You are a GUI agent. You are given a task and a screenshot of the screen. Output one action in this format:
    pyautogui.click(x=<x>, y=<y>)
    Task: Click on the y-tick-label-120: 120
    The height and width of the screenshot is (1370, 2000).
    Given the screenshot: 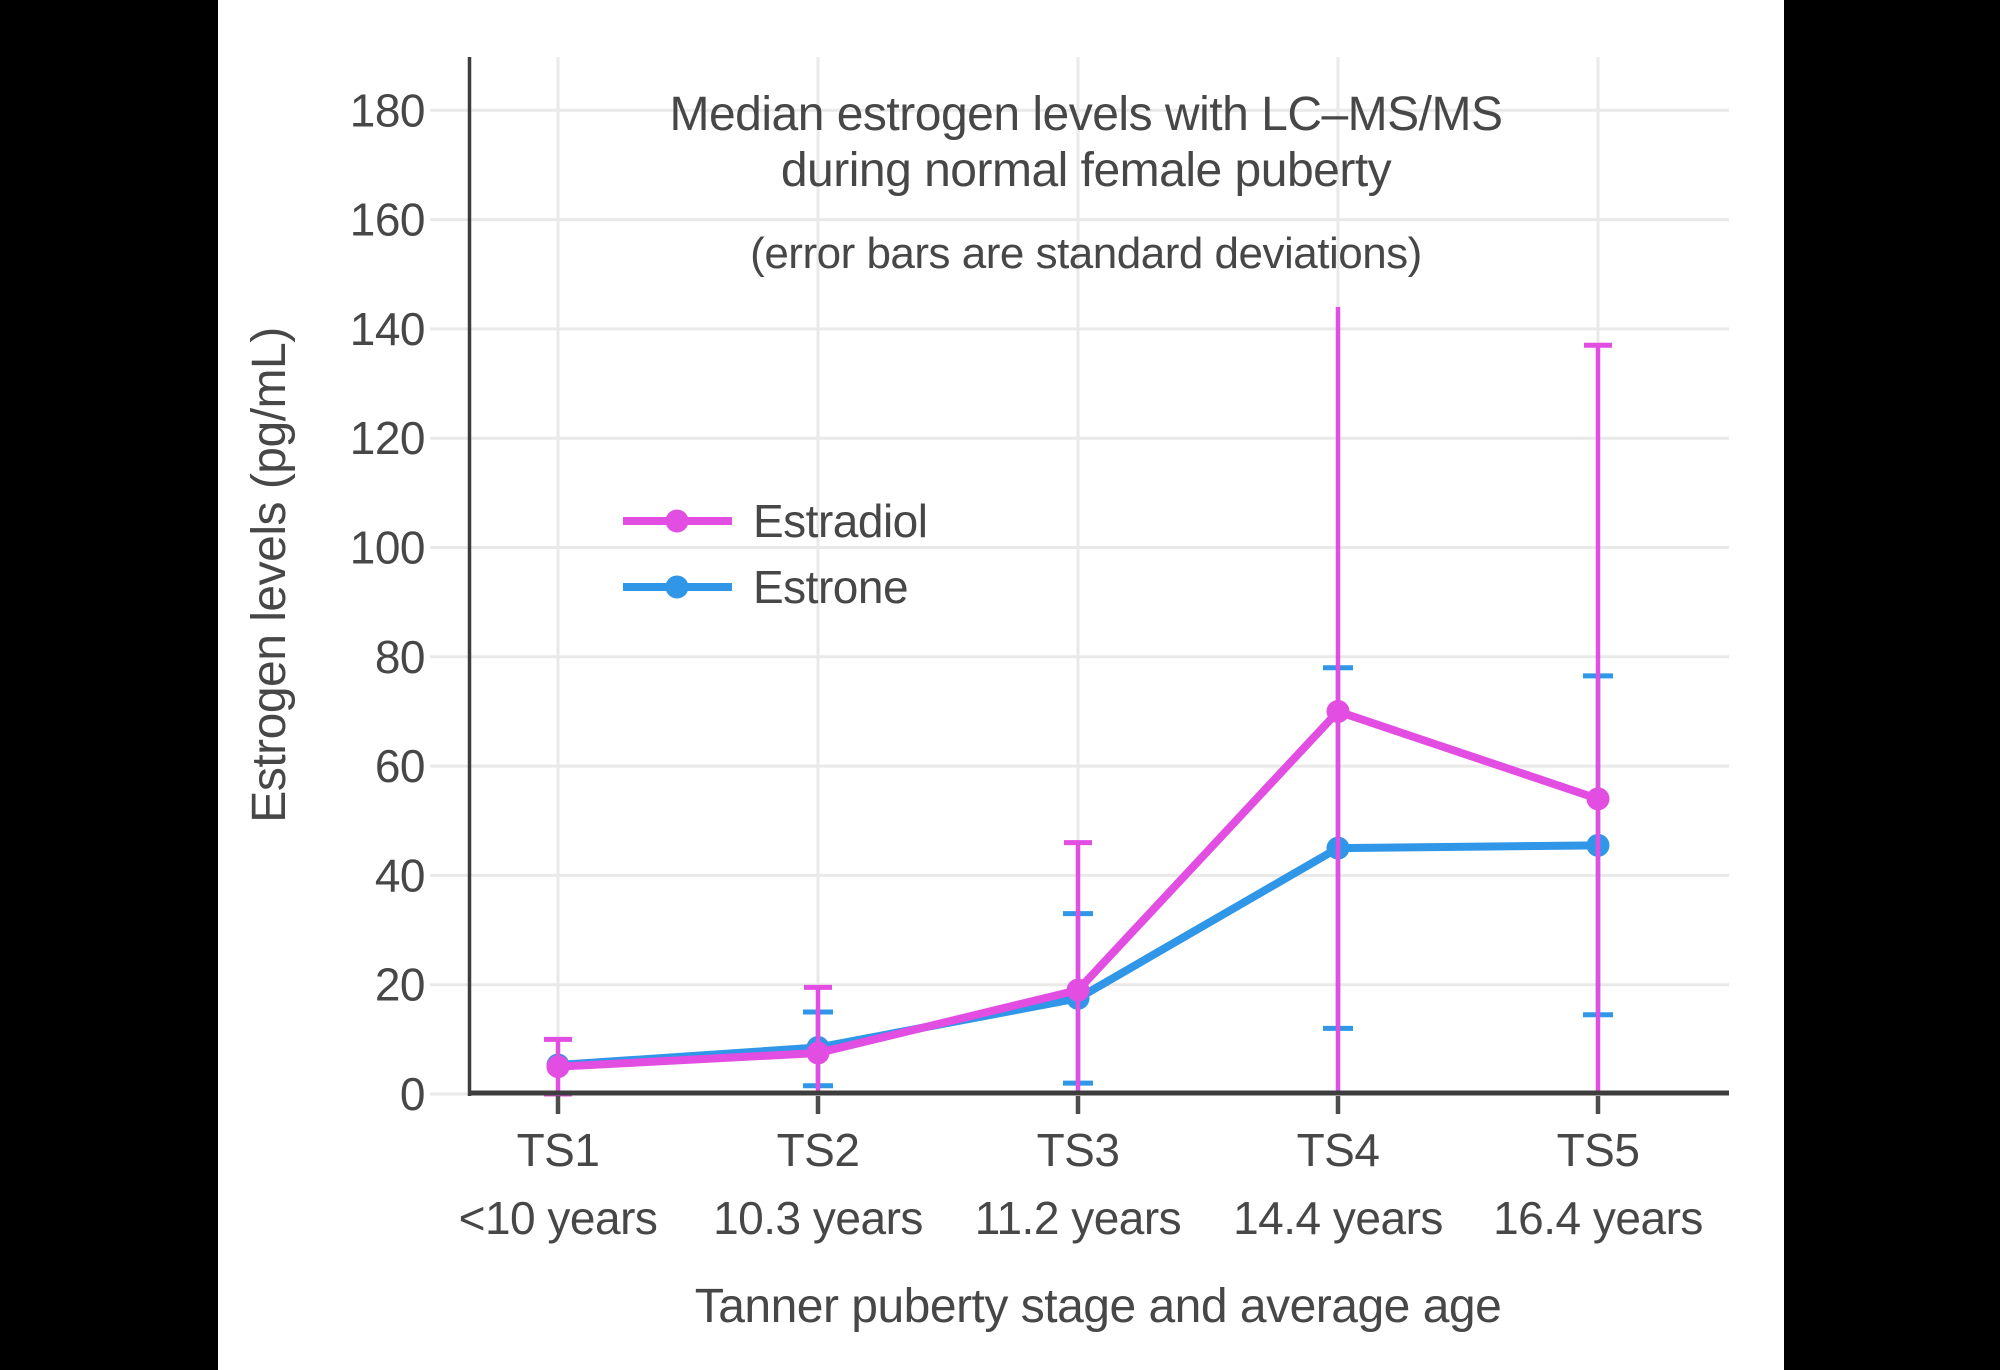 What is the action you would take?
    pyautogui.click(x=387, y=438)
    